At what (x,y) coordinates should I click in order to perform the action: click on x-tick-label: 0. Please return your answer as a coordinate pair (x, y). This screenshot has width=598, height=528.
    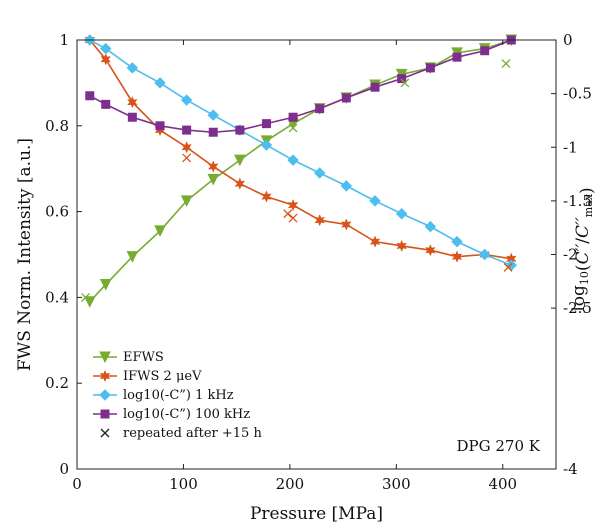
    Looking at the image, I should click on (77, 484).